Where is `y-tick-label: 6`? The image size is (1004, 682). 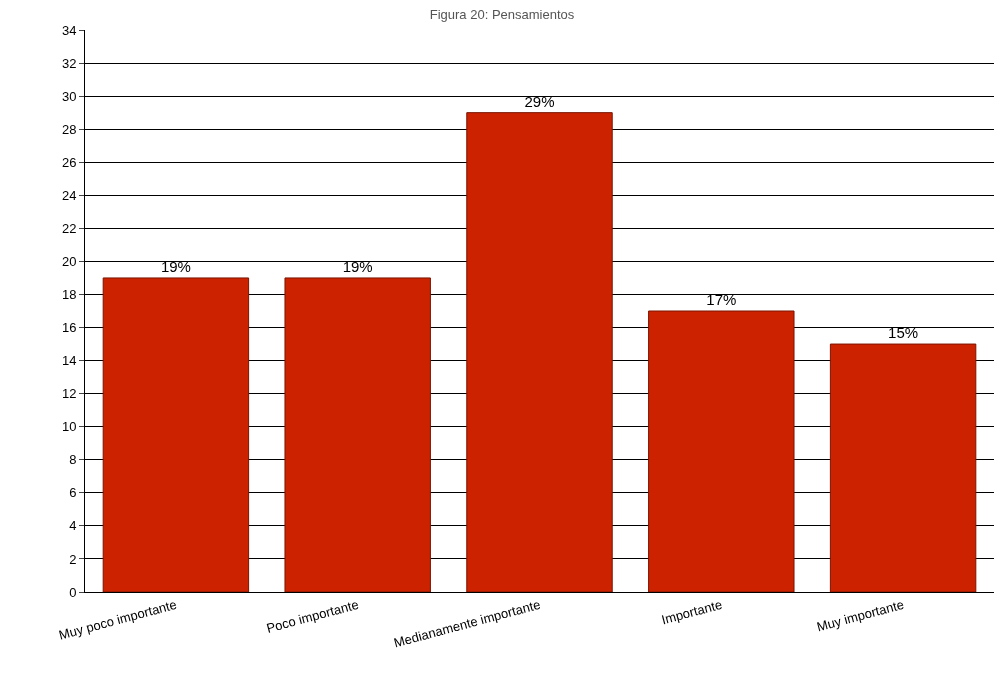 y-tick-label: 6 is located at coordinates (73, 493).